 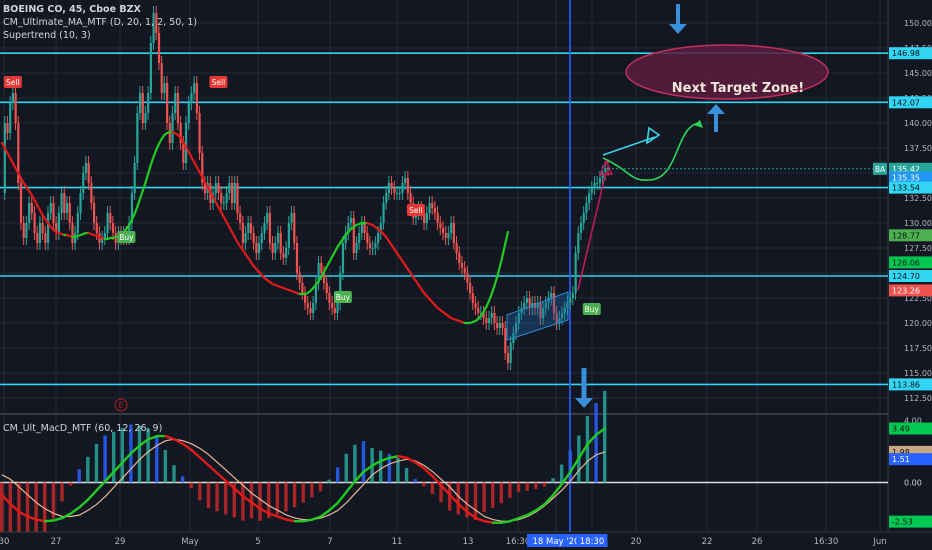 I want to click on projected-path-green, so click(x=651, y=151).